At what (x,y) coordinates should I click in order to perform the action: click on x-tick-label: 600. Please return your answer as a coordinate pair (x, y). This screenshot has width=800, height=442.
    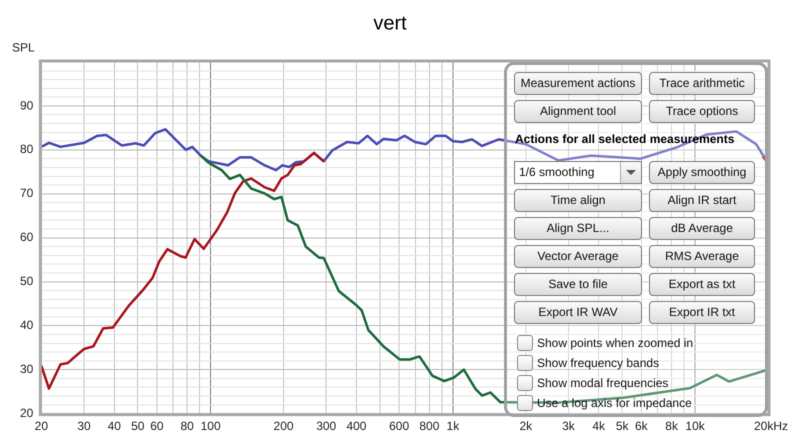
    Looking at the image, I should click on (399, 426).